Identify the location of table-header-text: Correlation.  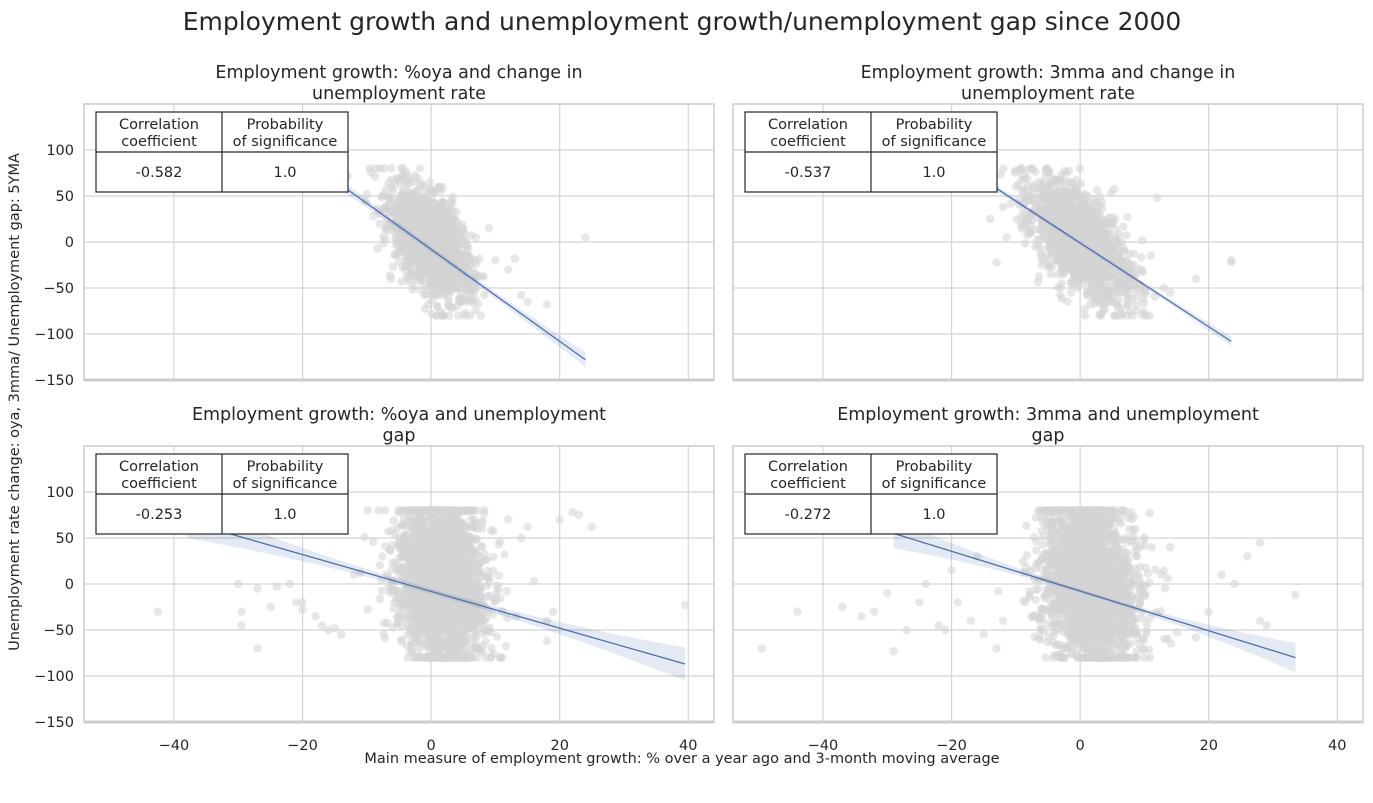
(808, 125).